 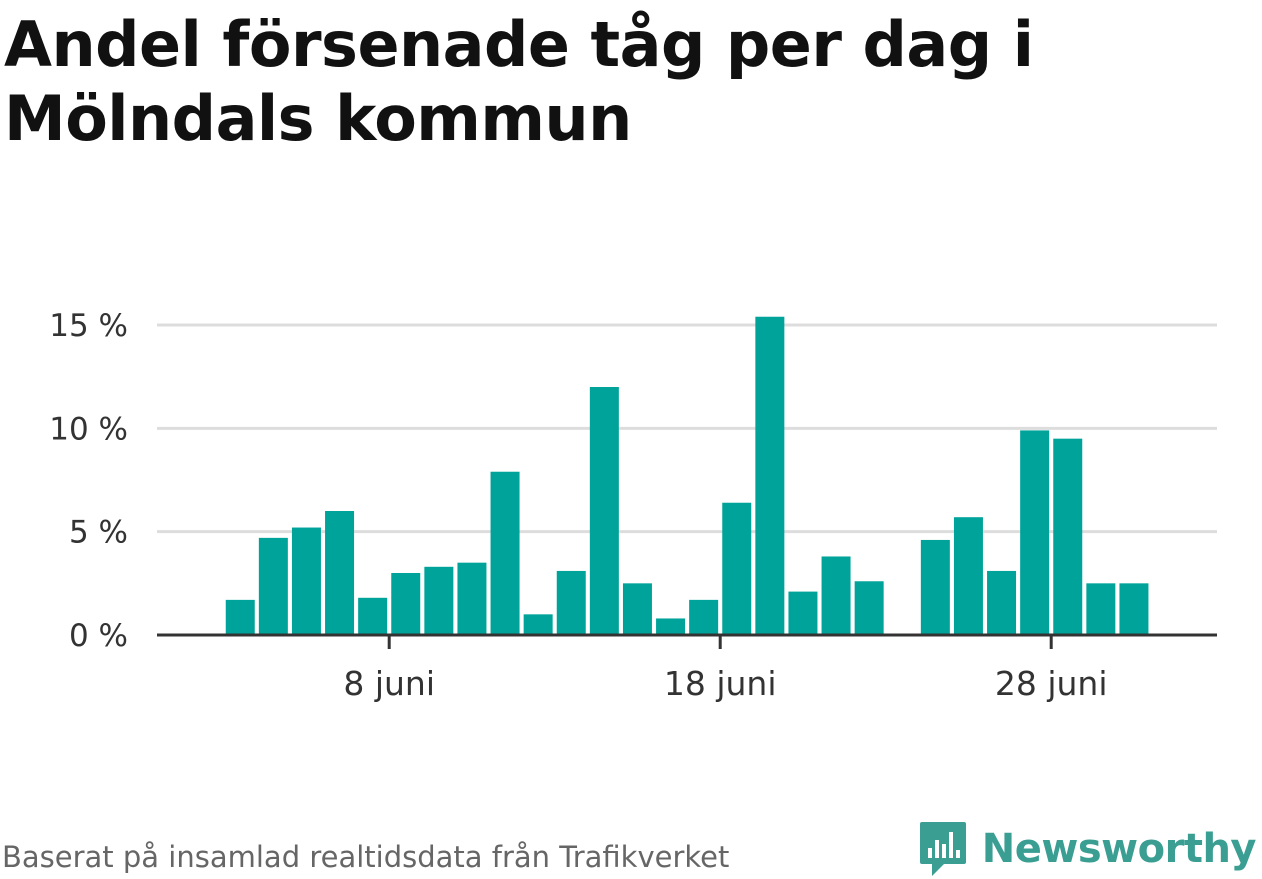 What do you see at coordinates (88, 326) in the screenshot?
I see `y-tick-label: 15 %` at bounding box center [88, 326].